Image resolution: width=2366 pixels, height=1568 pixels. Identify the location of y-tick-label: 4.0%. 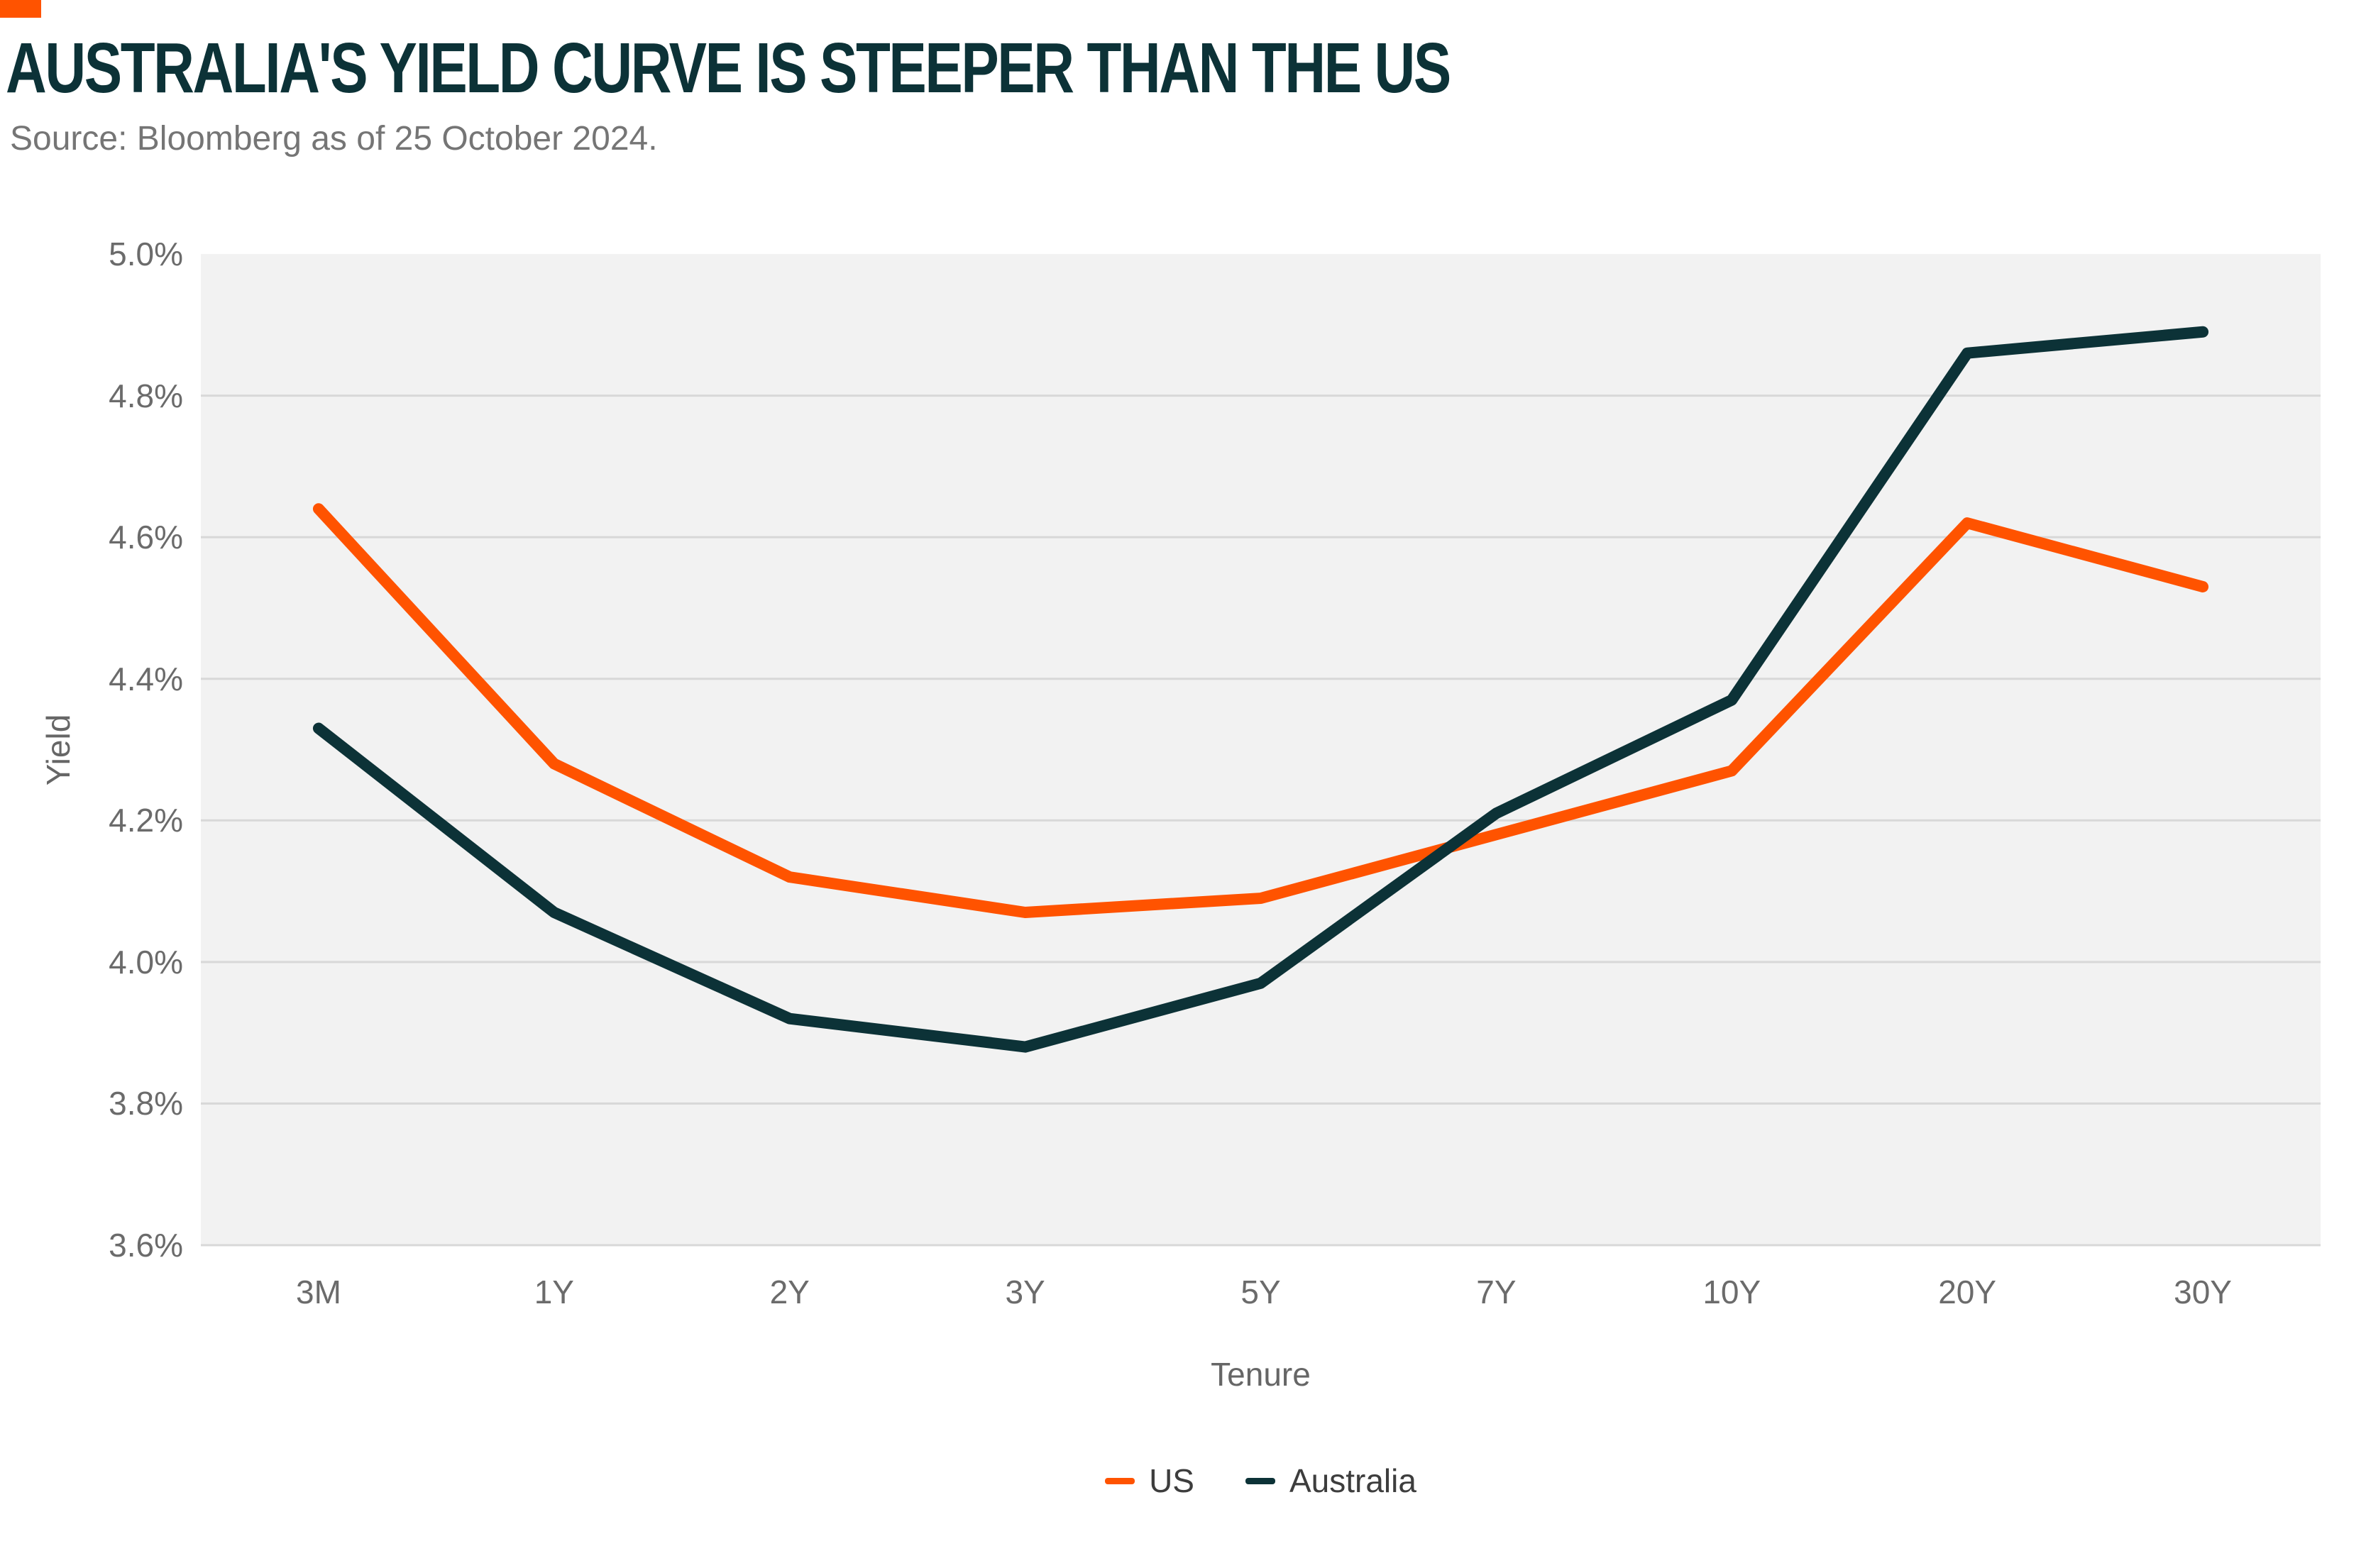
(146, 962).